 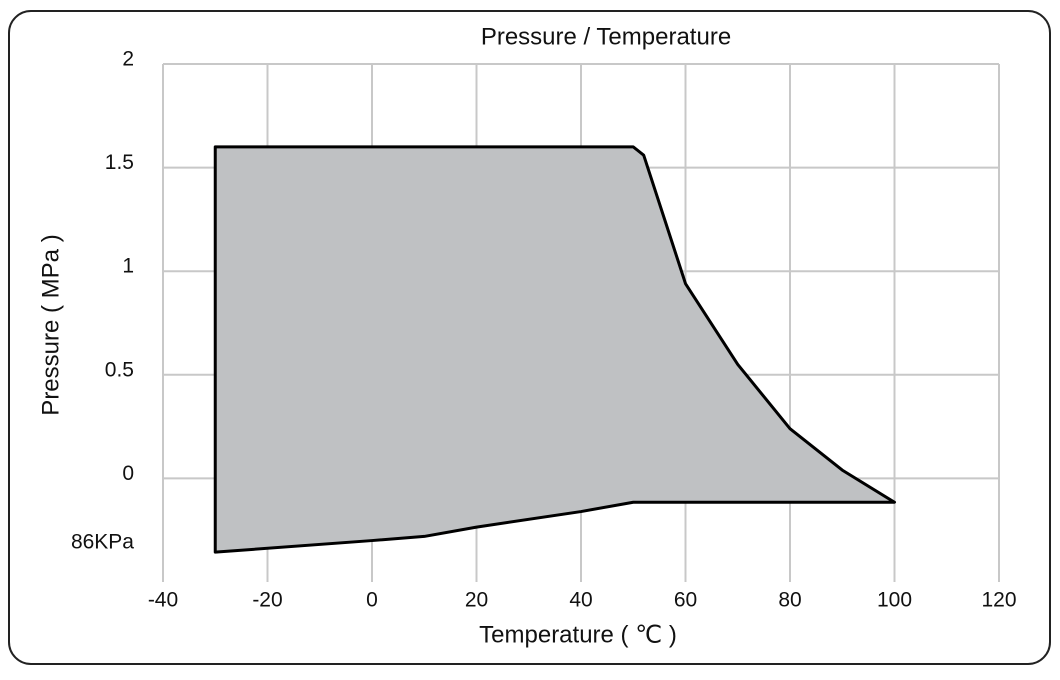 I want to click on x-tick-label: 0, so click(x=372, y=600).